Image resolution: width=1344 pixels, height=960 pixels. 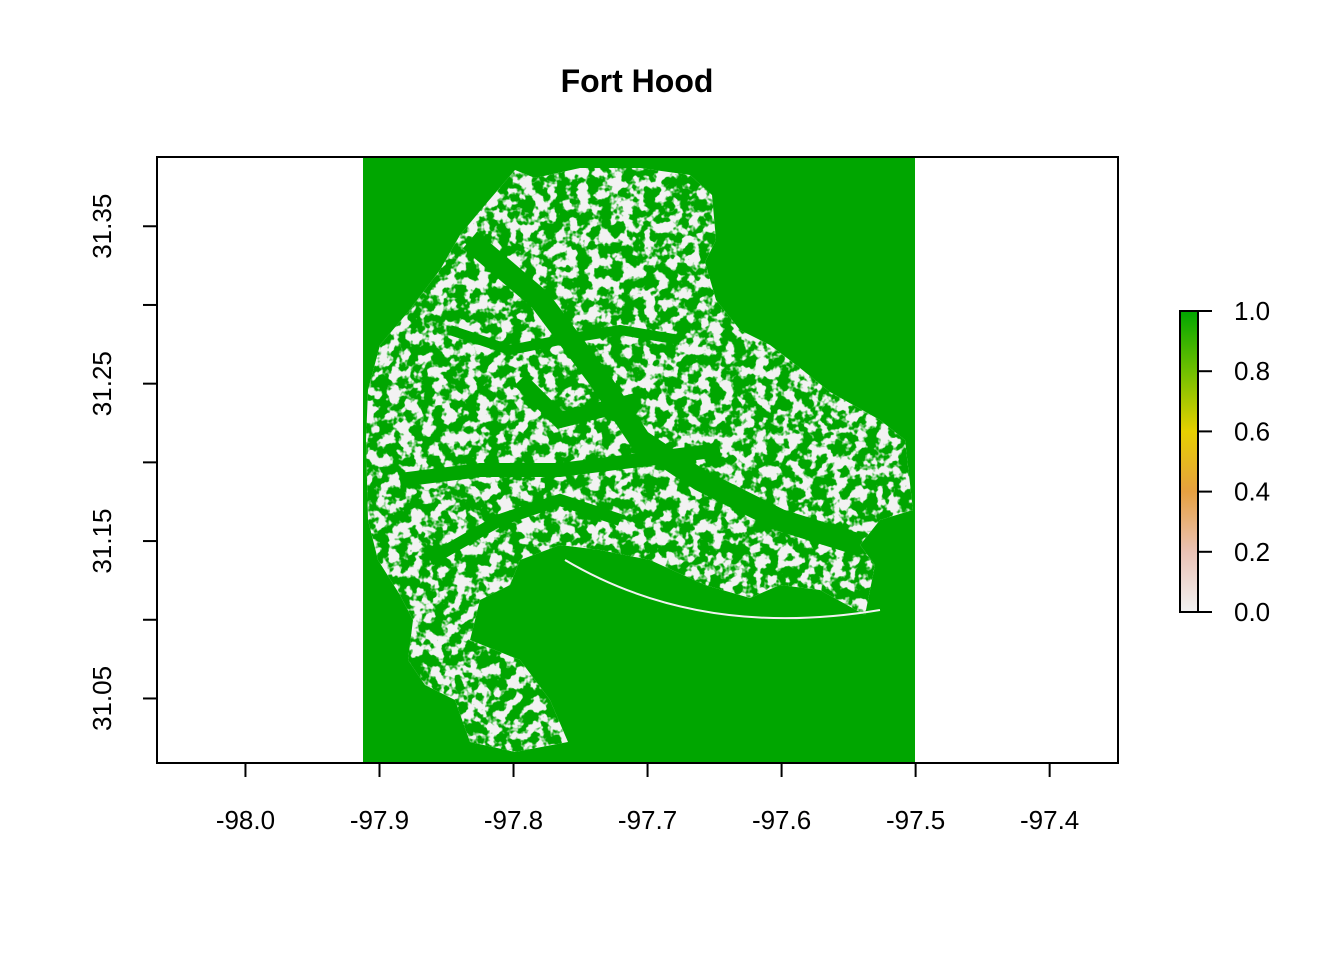 What do you see at coordinates (1252, 612) in the screenshot?
I see `legend-tick-label: 0.0` at bounding box center [1252, 612].